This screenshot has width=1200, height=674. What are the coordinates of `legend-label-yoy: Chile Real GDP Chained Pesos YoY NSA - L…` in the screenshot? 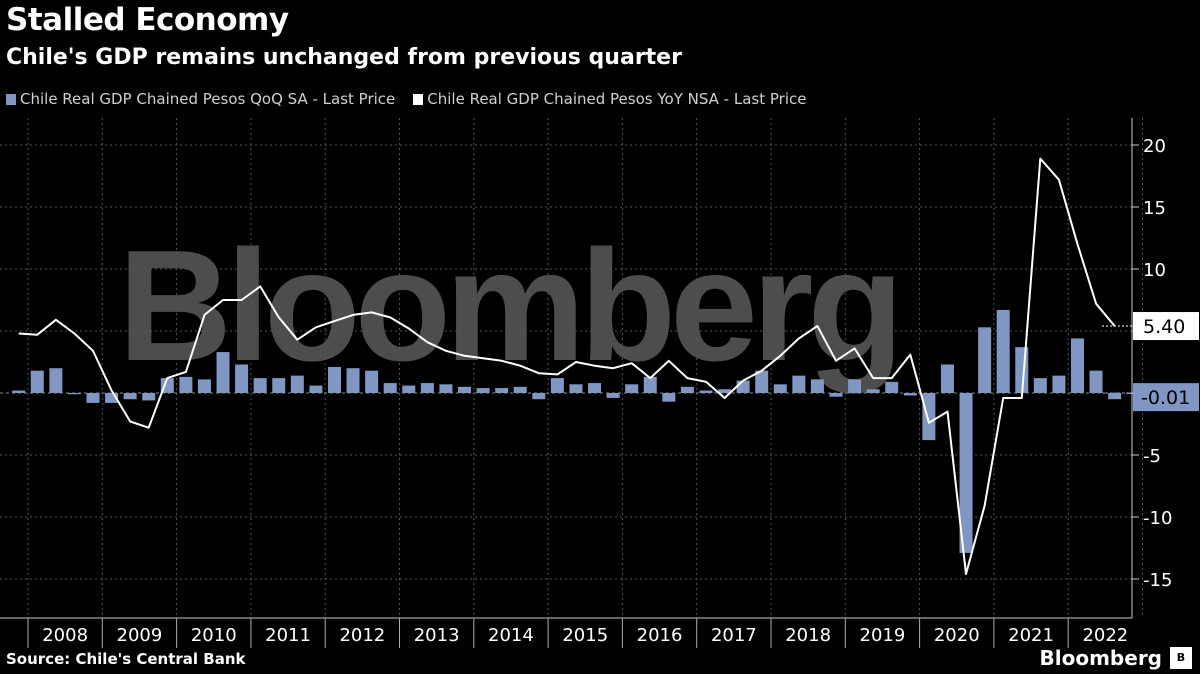 It's located at (617, 99).